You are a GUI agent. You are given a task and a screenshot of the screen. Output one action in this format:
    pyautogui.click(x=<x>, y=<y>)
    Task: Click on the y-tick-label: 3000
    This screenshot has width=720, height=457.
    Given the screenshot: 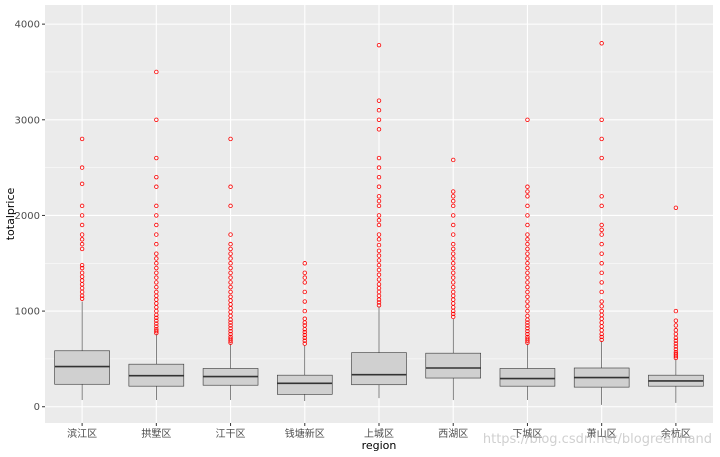 What is the action you would take?
    pyautogui.click(x=27, y=120)
    